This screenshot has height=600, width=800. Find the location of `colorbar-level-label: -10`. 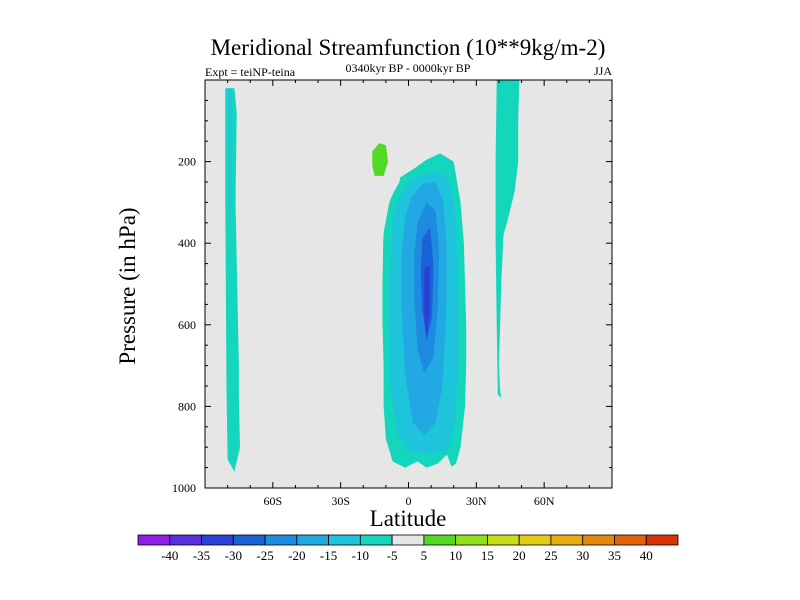

colorbar-level-label: -10 is located at coordinates (360, 555).